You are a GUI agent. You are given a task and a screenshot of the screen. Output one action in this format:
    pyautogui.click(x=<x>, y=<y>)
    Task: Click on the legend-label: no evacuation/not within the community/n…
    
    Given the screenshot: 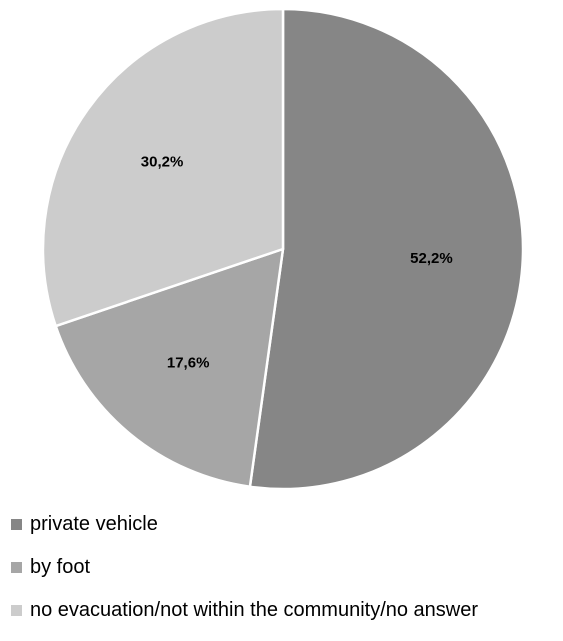 What is the action you would take?
    pyautogui.click(x=254, y=610)
    